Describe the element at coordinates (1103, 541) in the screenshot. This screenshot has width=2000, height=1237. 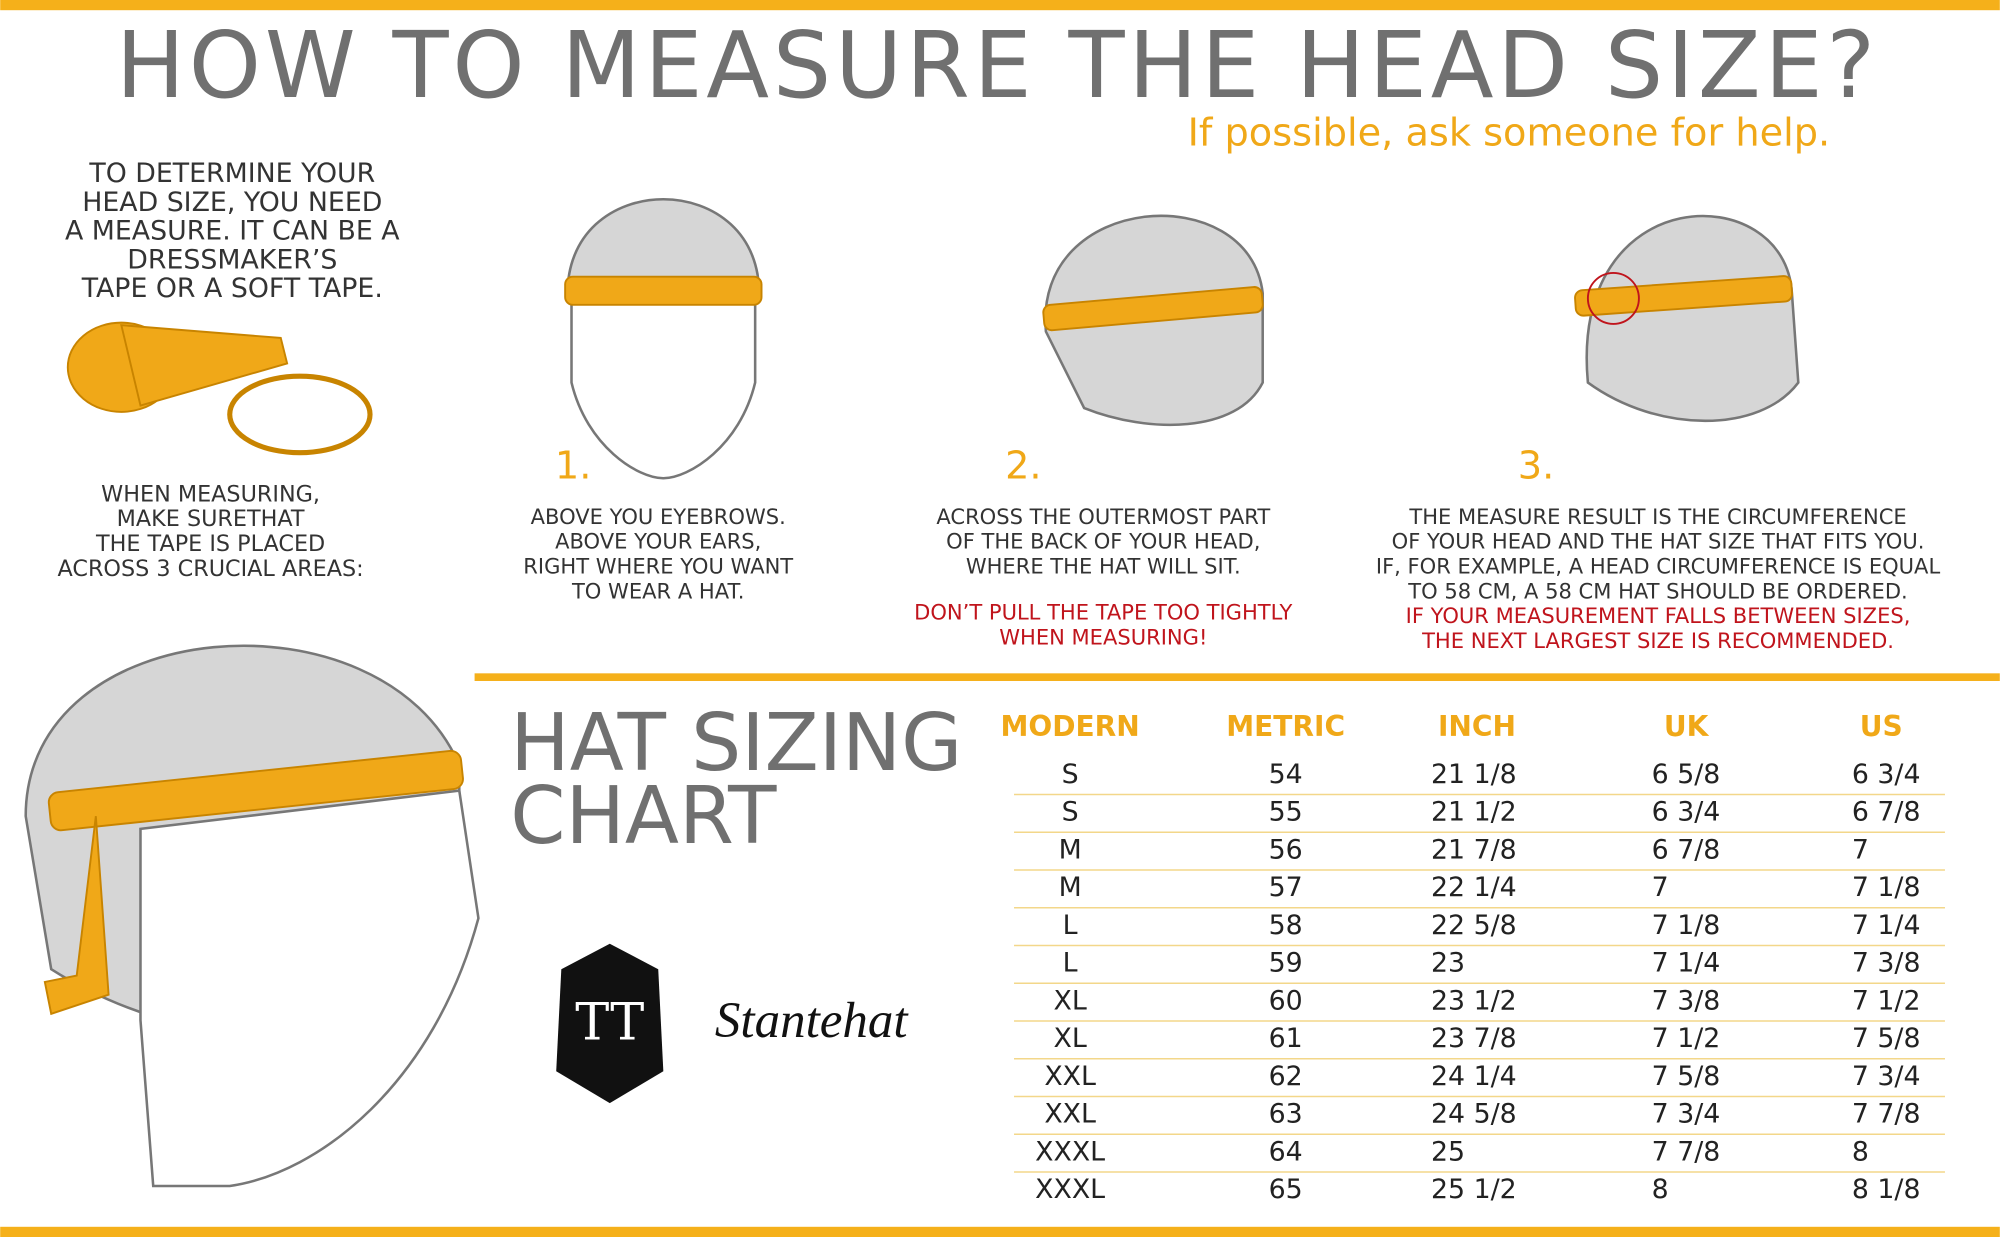
I see `step-text: OF THE BACK OF YOUR HEAD,` at that location.